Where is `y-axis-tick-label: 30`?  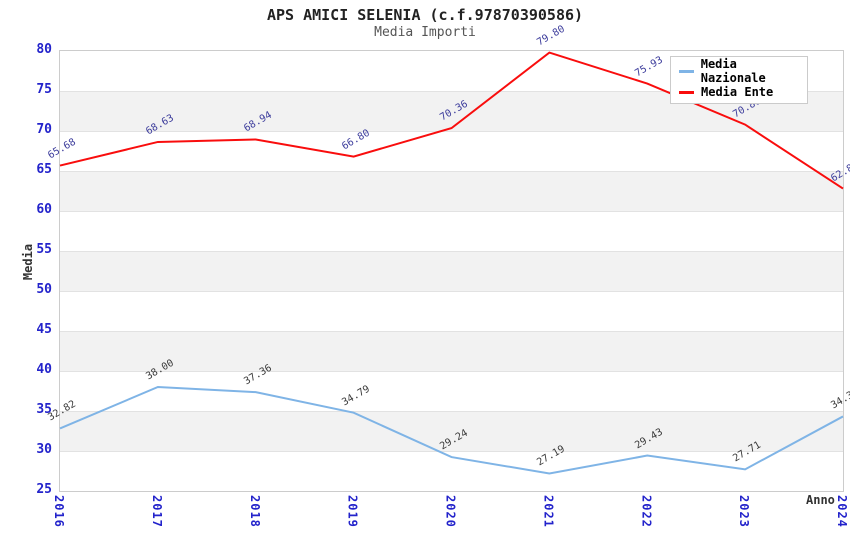 y-axis-tick-label: 30 is located at coordinates (44, 449).